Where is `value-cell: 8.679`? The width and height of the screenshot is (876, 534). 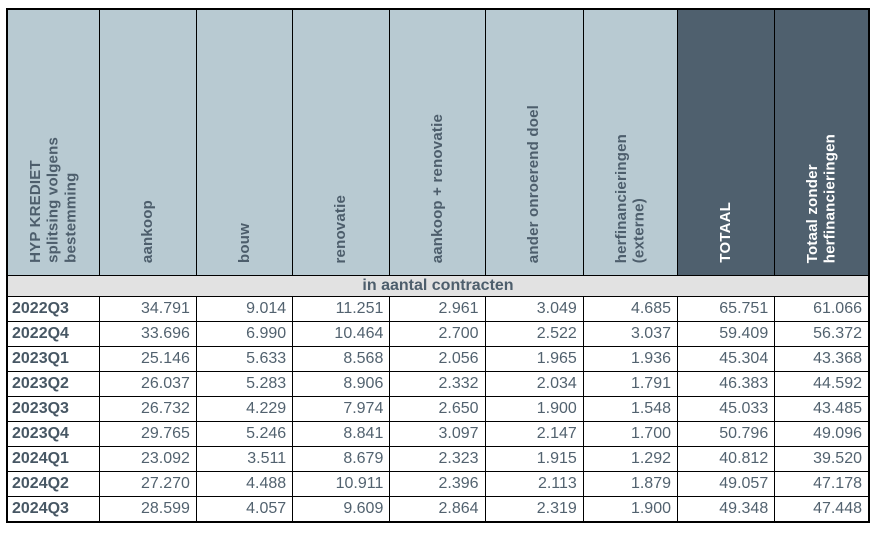
value-cell: 8.679 is located at coordinates (341, 459).